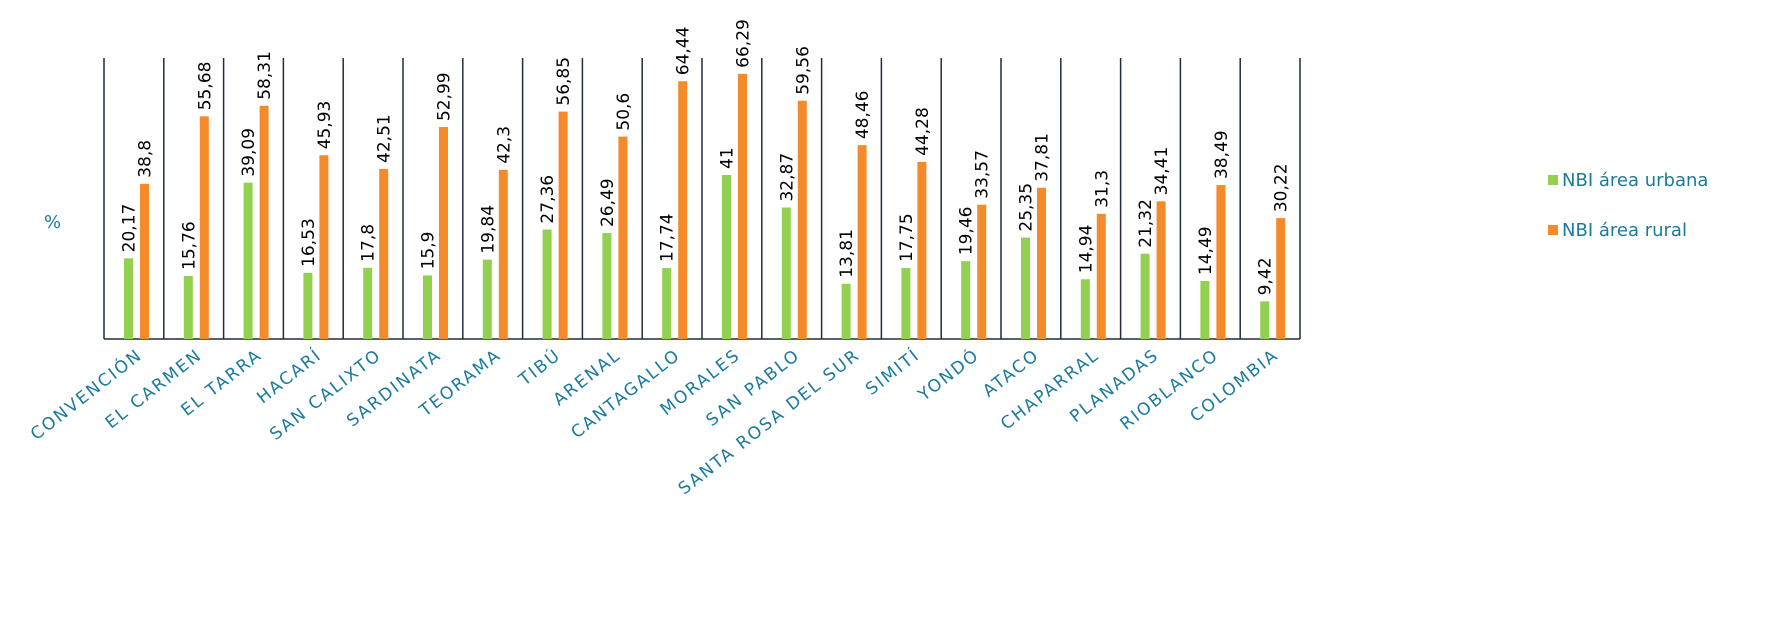 This screenshot has height=617, width=1776. What do you see at coordinates (1206, 250) in the screenshot?
I see `data-label-urbana: 14,49` at bounding box center [1206, 250].